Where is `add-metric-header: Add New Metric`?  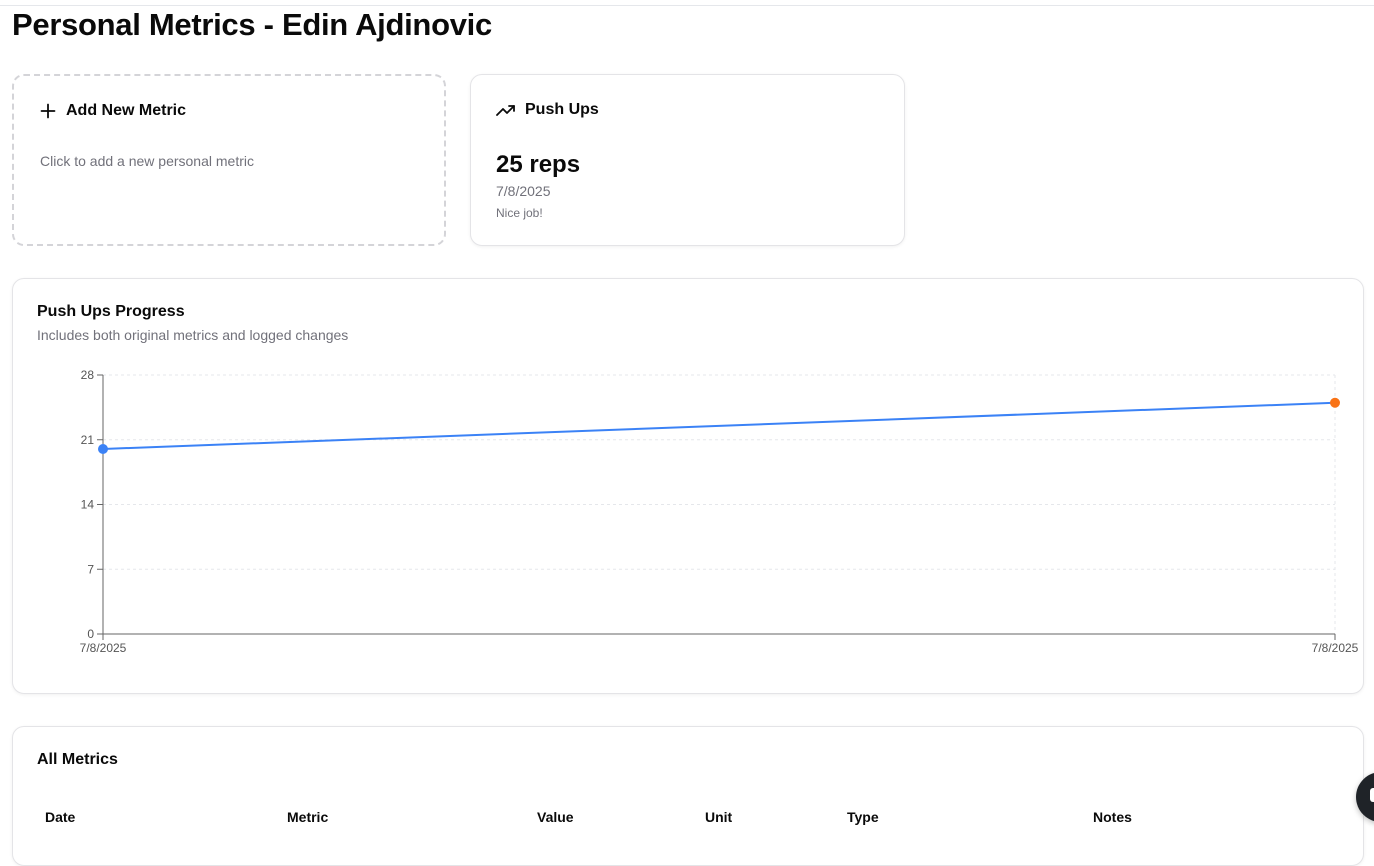 add-metric-header: Add New Metric is located at coordinates (113, 111).